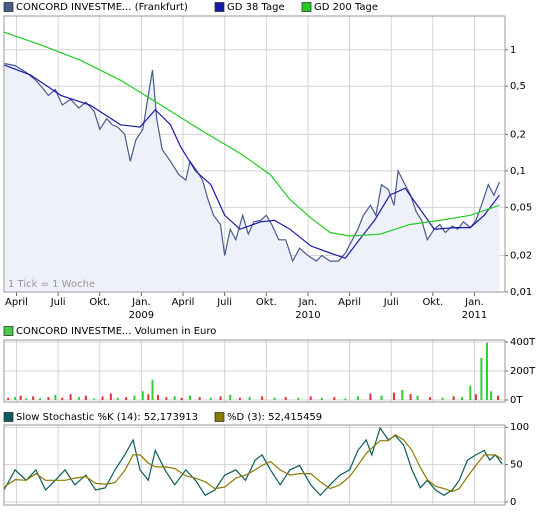  I want to click on legend-label: CONCORD INVESTME... Volumen in Euro, so click(116, 331).